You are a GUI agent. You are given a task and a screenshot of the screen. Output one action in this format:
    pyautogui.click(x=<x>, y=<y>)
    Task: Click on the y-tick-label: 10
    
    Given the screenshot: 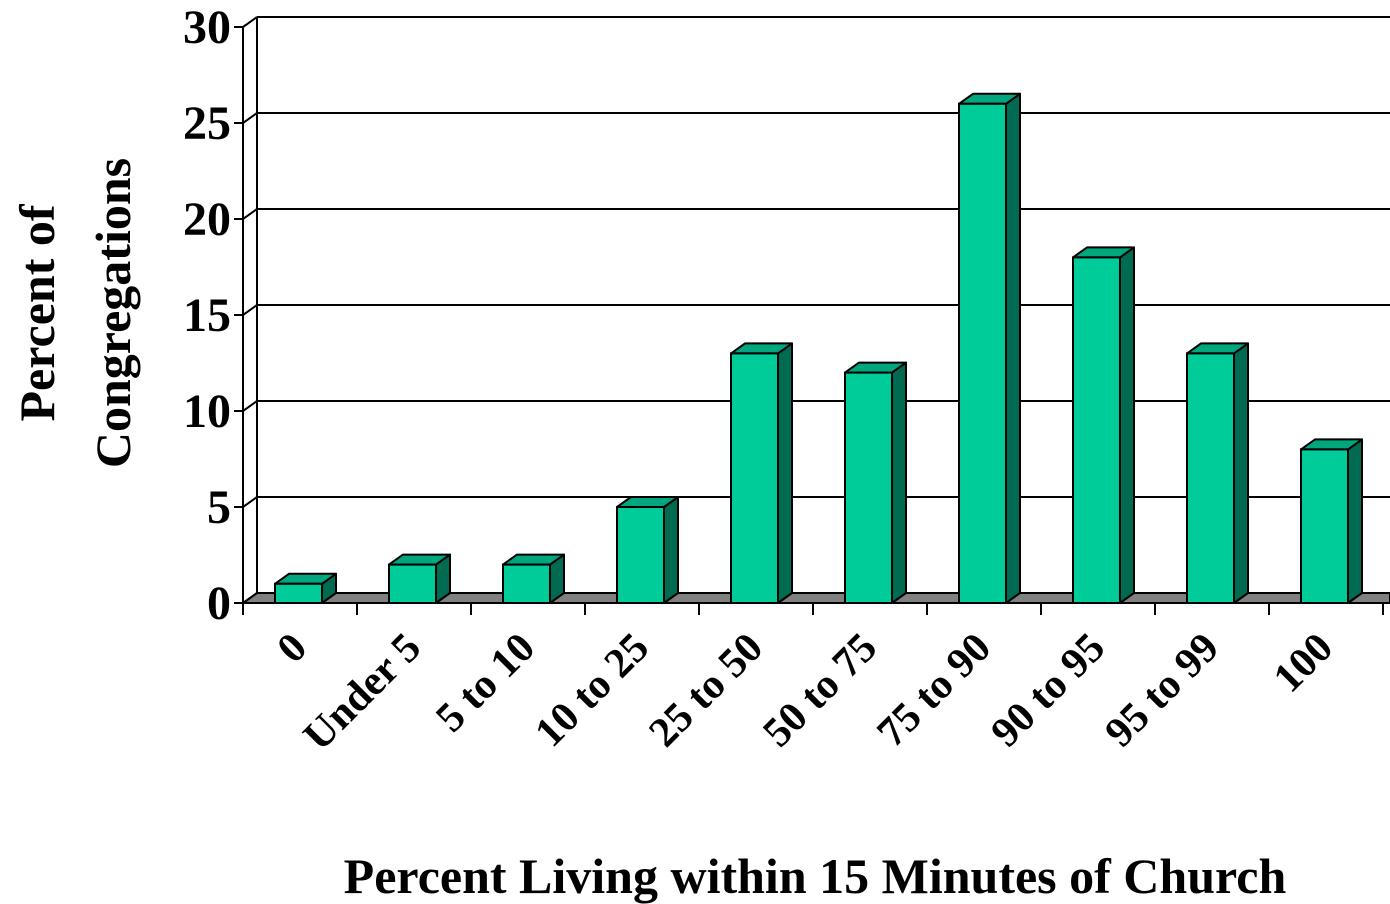 What is the action you would take?
    pyautogui.click(x=207, y=411)
    